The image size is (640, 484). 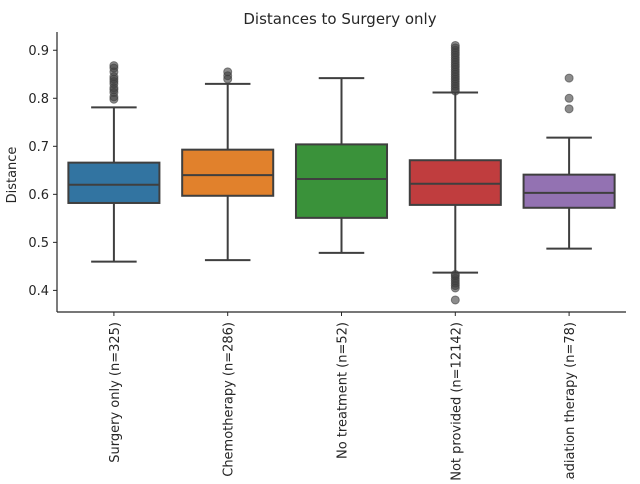 I want to click on x-tick-label: Chemotherapy (n=286), so click(x=229, y=399).